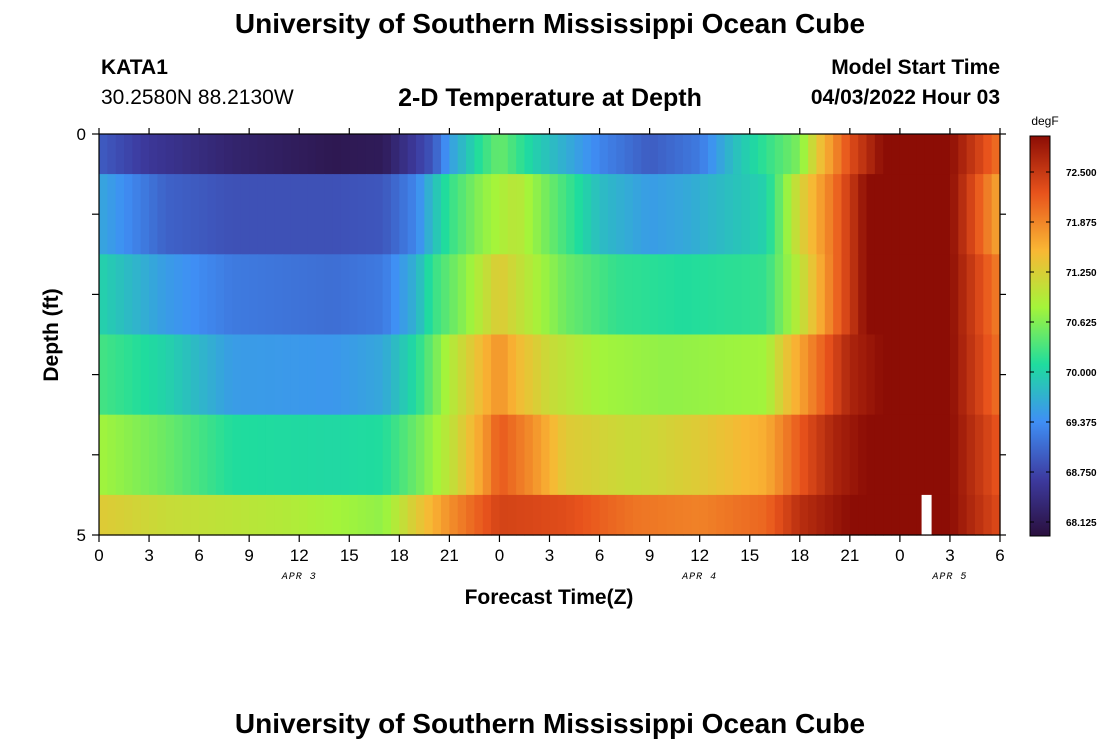  I want to click on colorbar-unit: degF, so click(1044, 121).